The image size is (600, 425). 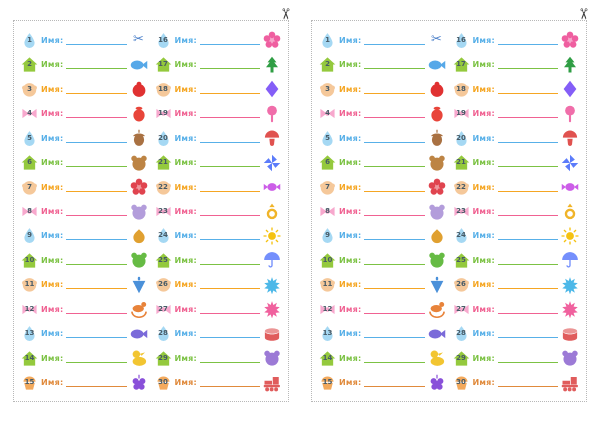 I want to click on badge-number: 5, so click(x=327, y=137).